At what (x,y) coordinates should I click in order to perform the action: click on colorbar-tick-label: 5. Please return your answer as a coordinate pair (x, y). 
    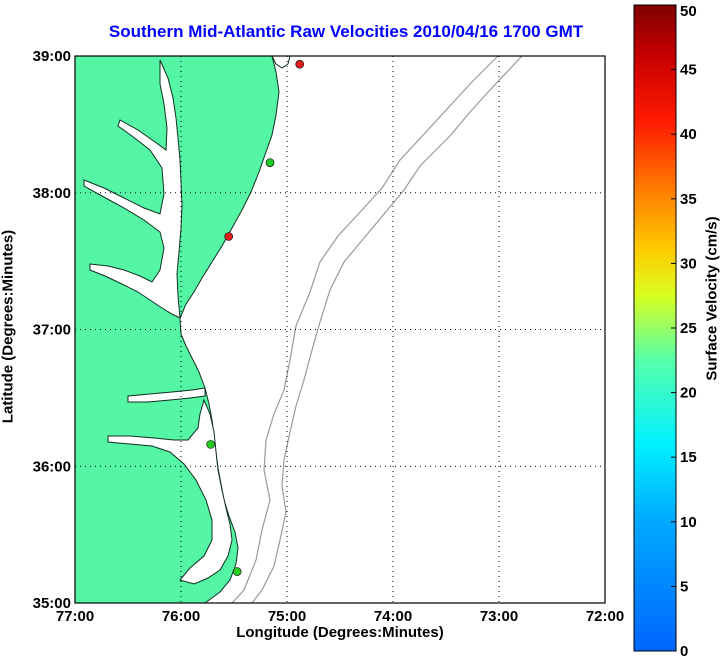
    Looking at the image, I should click on (684, 586).